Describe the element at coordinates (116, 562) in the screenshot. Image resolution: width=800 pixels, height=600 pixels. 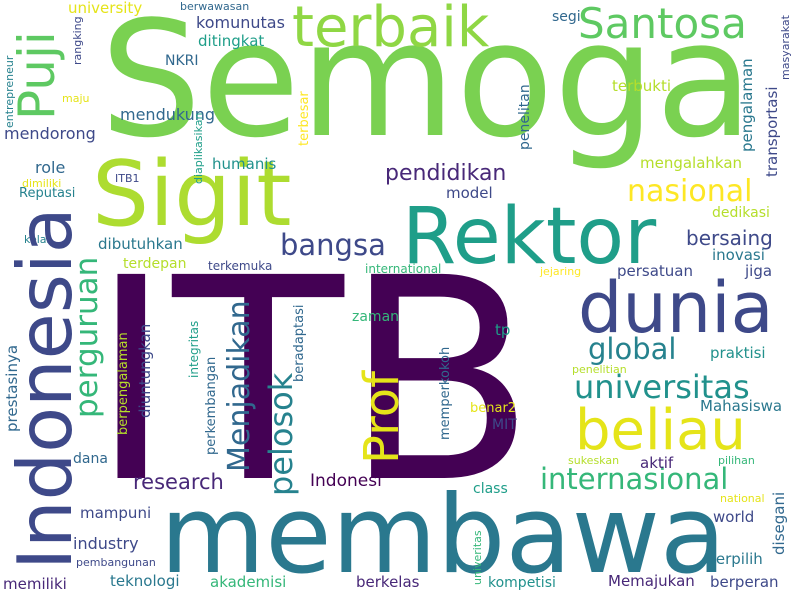
I see `word-pembangunan: pembangunan` at that location.